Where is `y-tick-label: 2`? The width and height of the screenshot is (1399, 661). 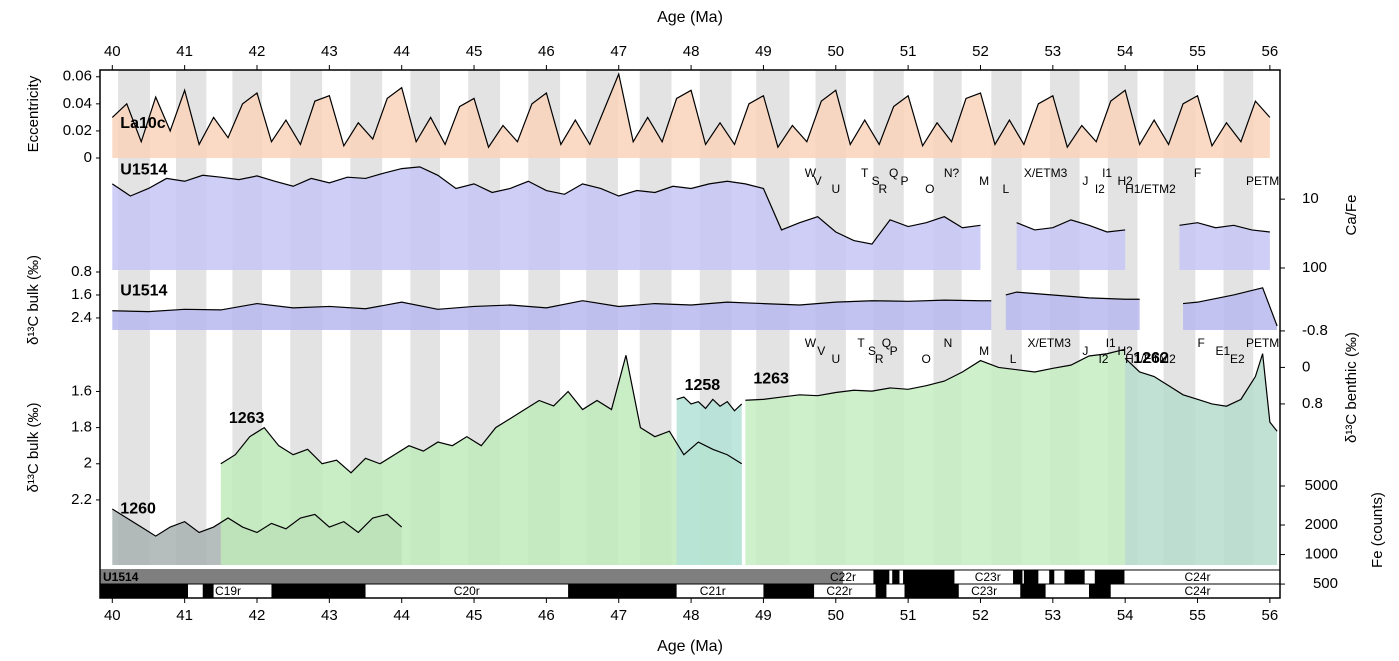 y-tick-label: 2 is located at coordinates (88, 463).